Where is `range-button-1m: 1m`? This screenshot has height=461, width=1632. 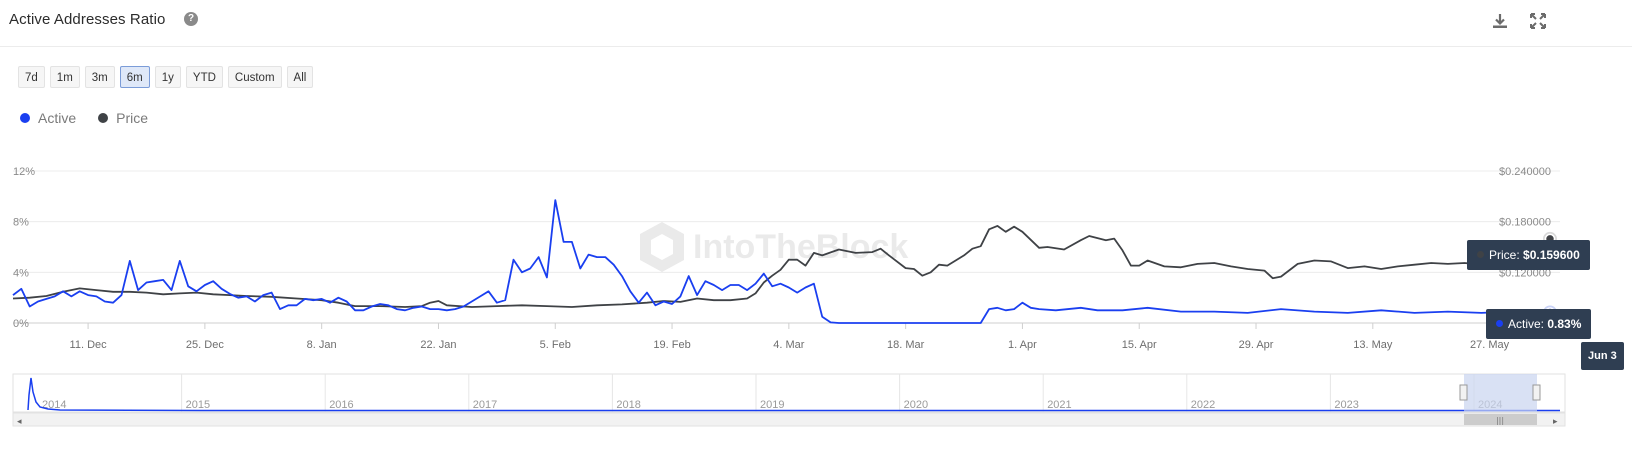
range-button-1m: 1m is located at coordinates (64, 77).